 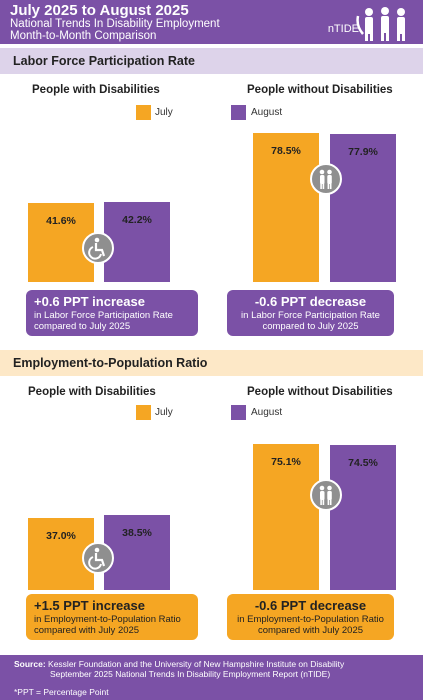 I want to click on section-band-epop: Employment-to-Population Ratio, so click(x=211, y=363).